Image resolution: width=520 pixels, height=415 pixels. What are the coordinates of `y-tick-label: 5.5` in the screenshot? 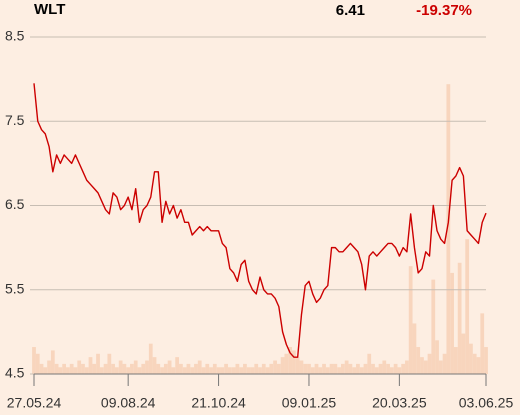 It's located at (15, 288).